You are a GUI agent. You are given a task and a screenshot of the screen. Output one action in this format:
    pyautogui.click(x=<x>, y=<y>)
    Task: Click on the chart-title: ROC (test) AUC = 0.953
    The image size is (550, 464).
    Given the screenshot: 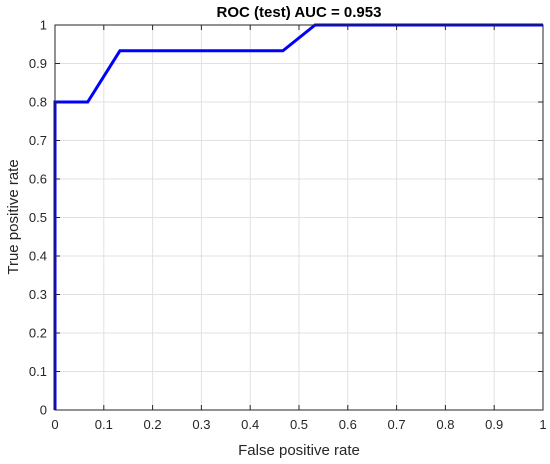 What is the action you would take?
    pyautogui.click(x=299, y=12)
    